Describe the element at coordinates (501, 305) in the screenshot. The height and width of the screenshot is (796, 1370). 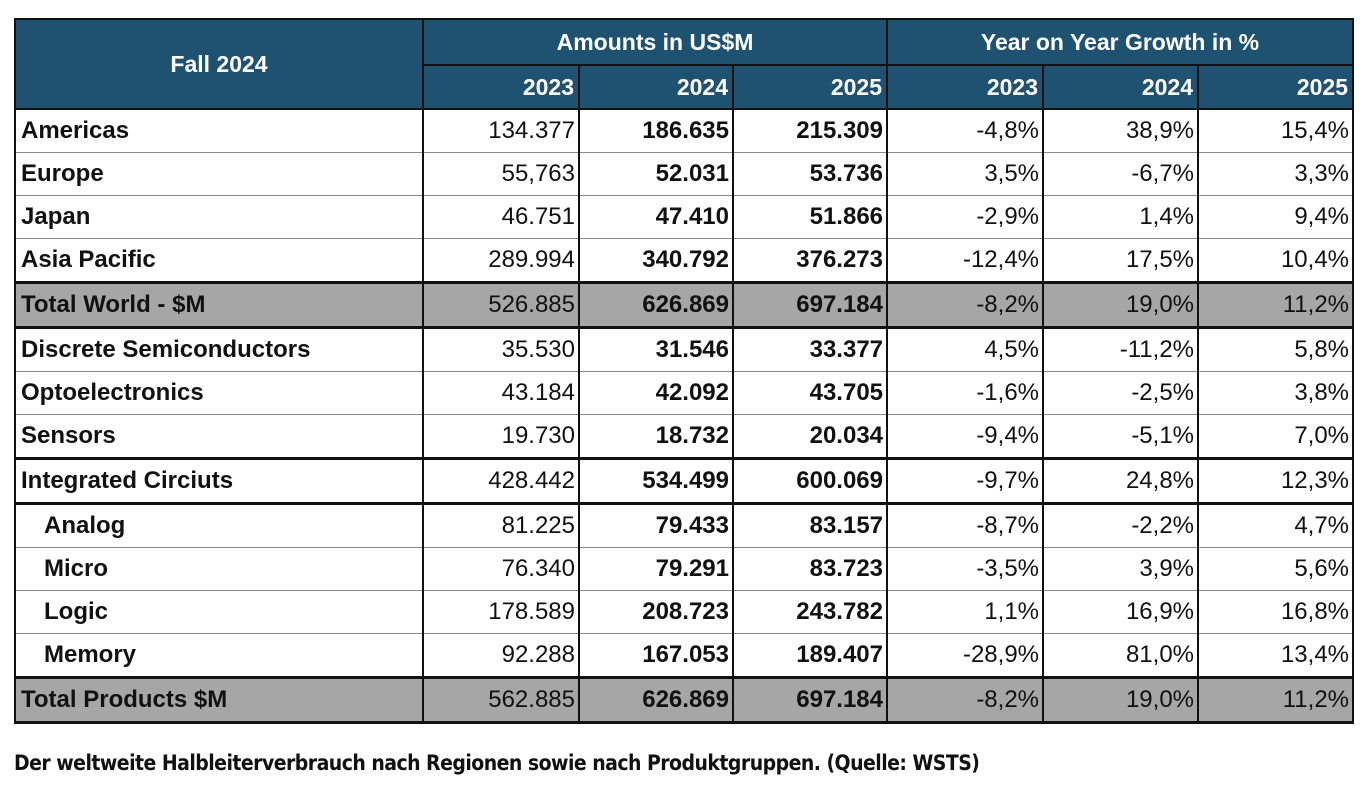
I see `amount-cell: 526.885` at that location.